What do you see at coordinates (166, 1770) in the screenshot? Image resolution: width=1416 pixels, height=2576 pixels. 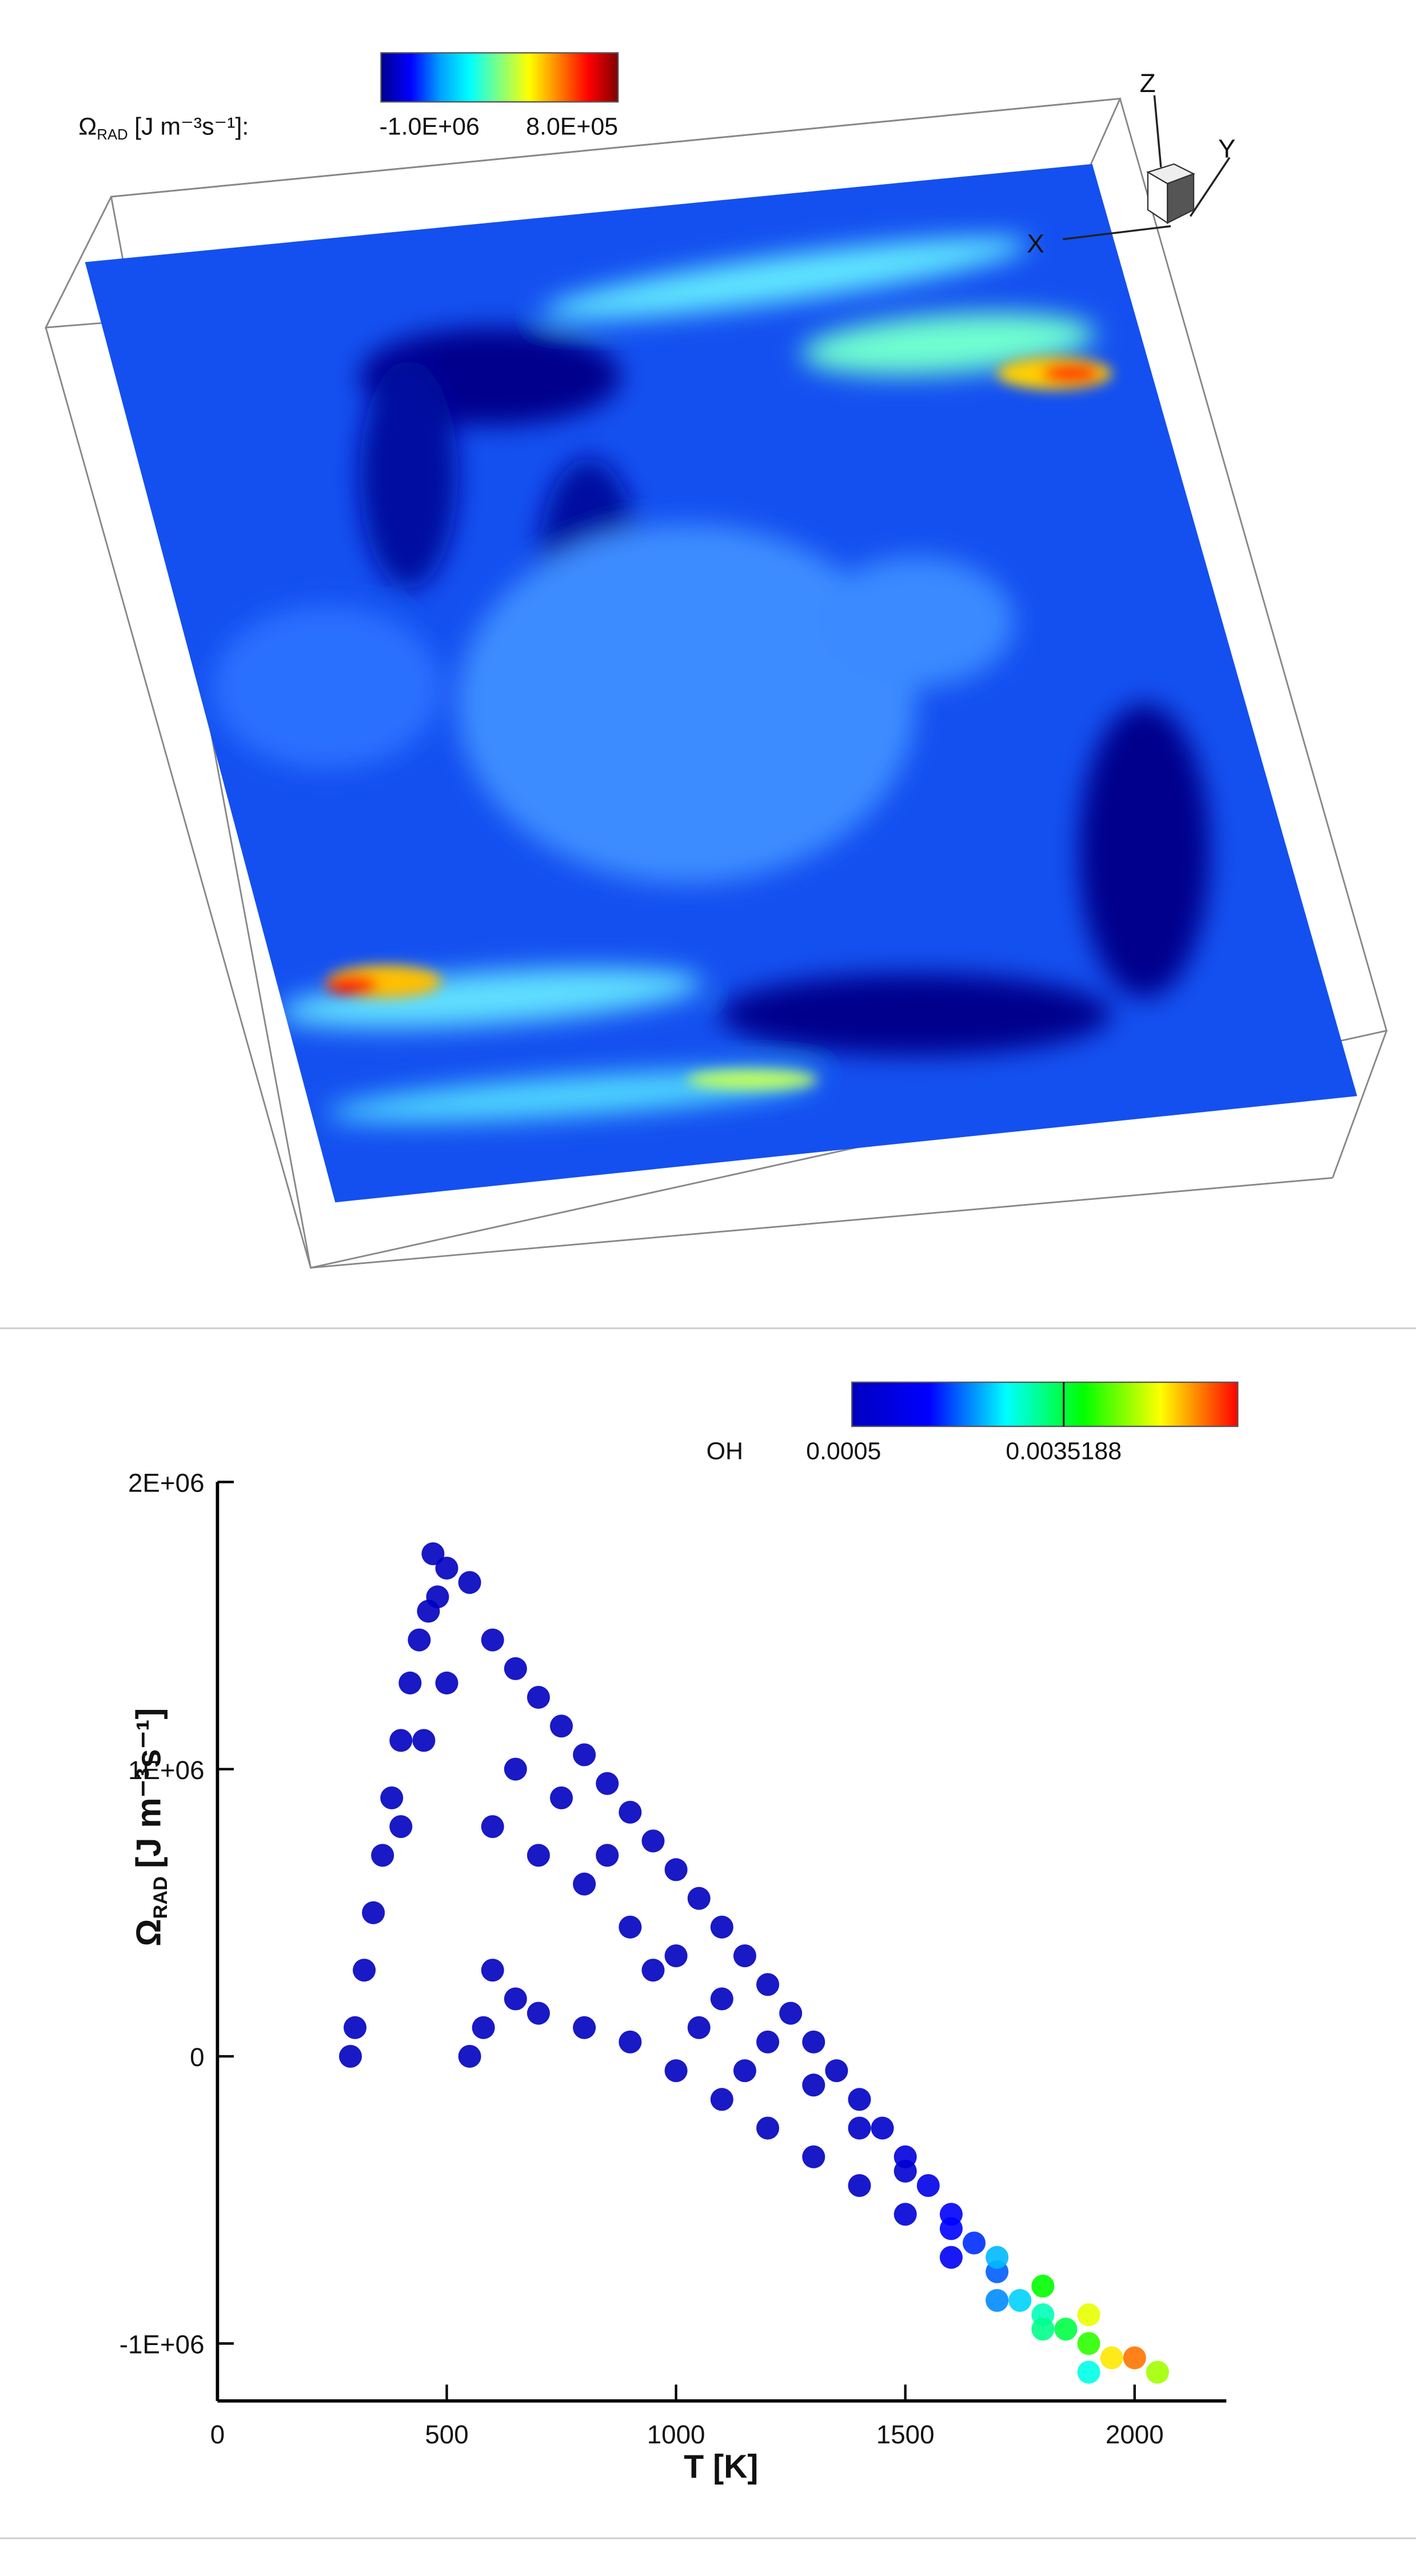 I see `y-tick-label: 1E+06` at bounding box center [166, 1770].